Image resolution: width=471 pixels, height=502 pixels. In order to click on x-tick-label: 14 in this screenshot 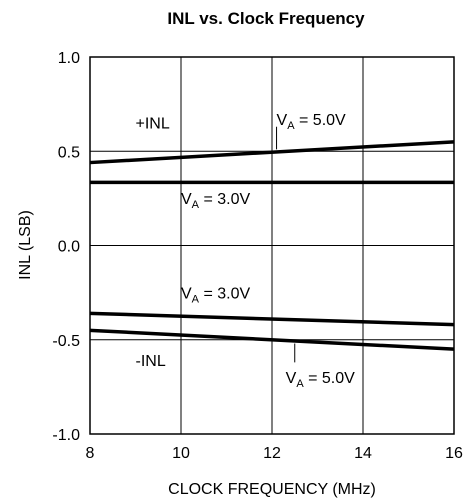, I will do `click(363, 453)`.